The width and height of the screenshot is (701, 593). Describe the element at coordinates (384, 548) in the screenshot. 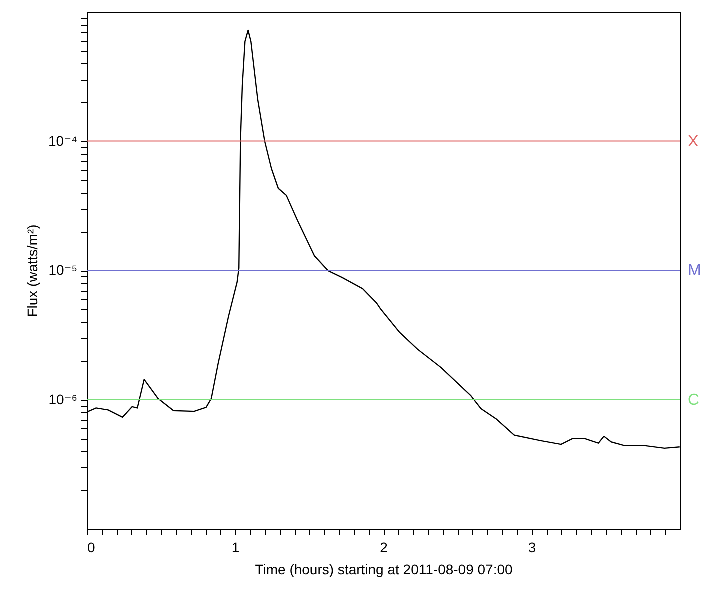

I see `x-tick-label: 2` at that location.